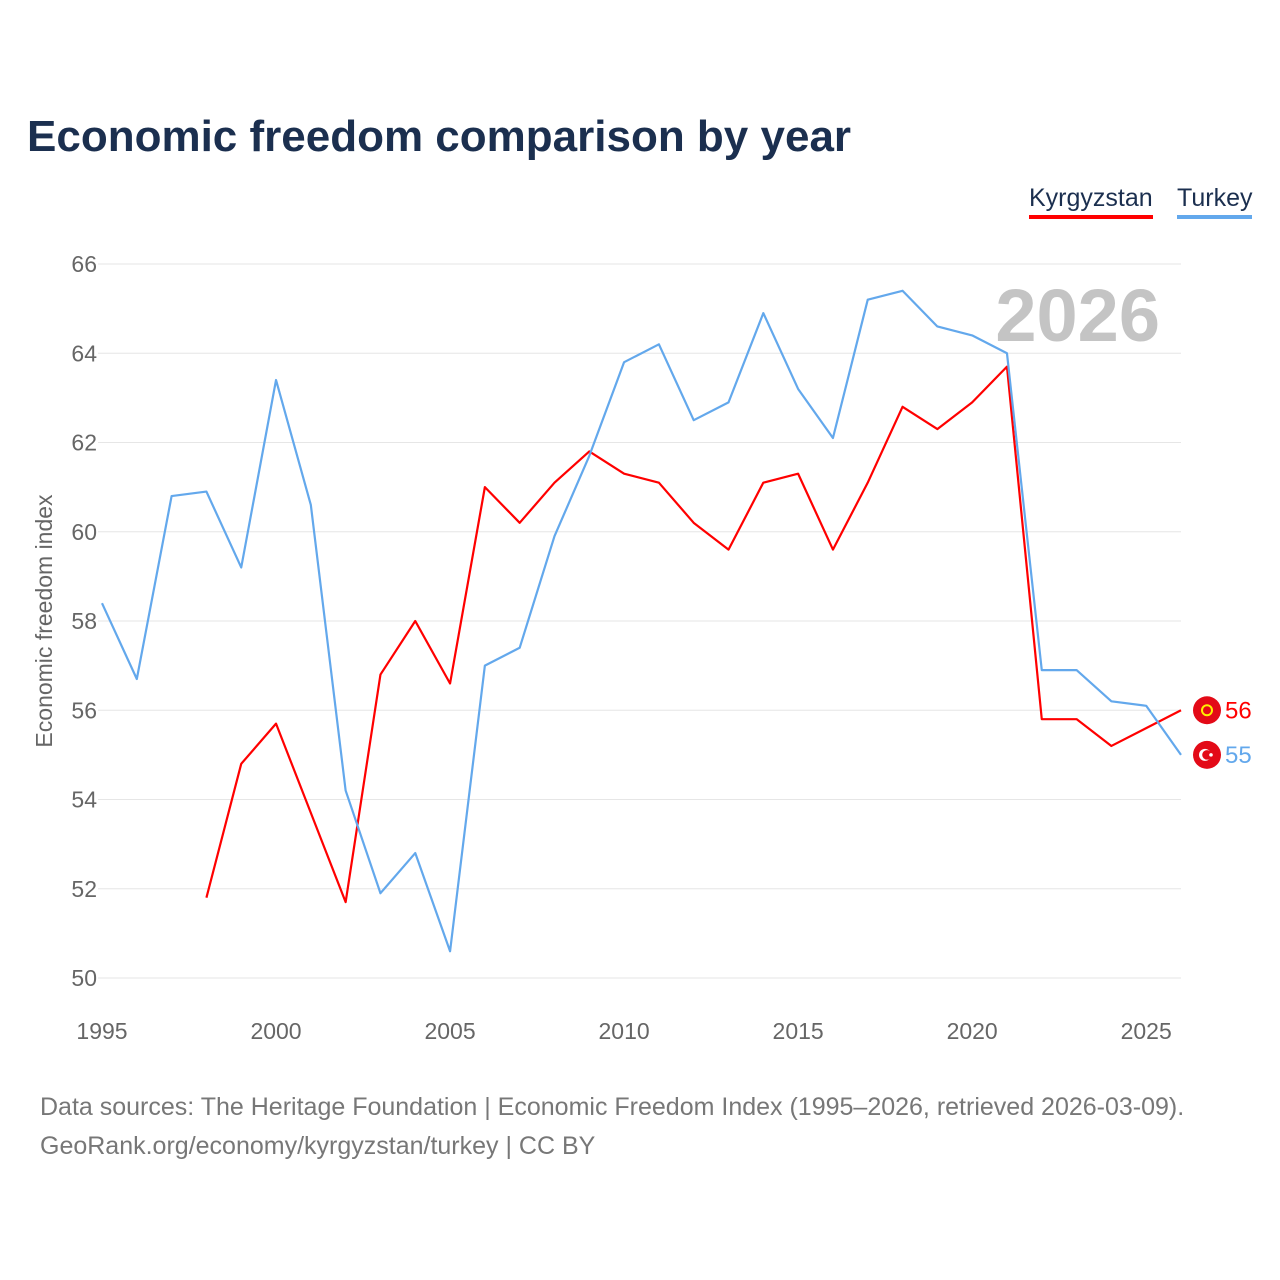  I want to click on y-tick-label: 58, so click(84, 621).